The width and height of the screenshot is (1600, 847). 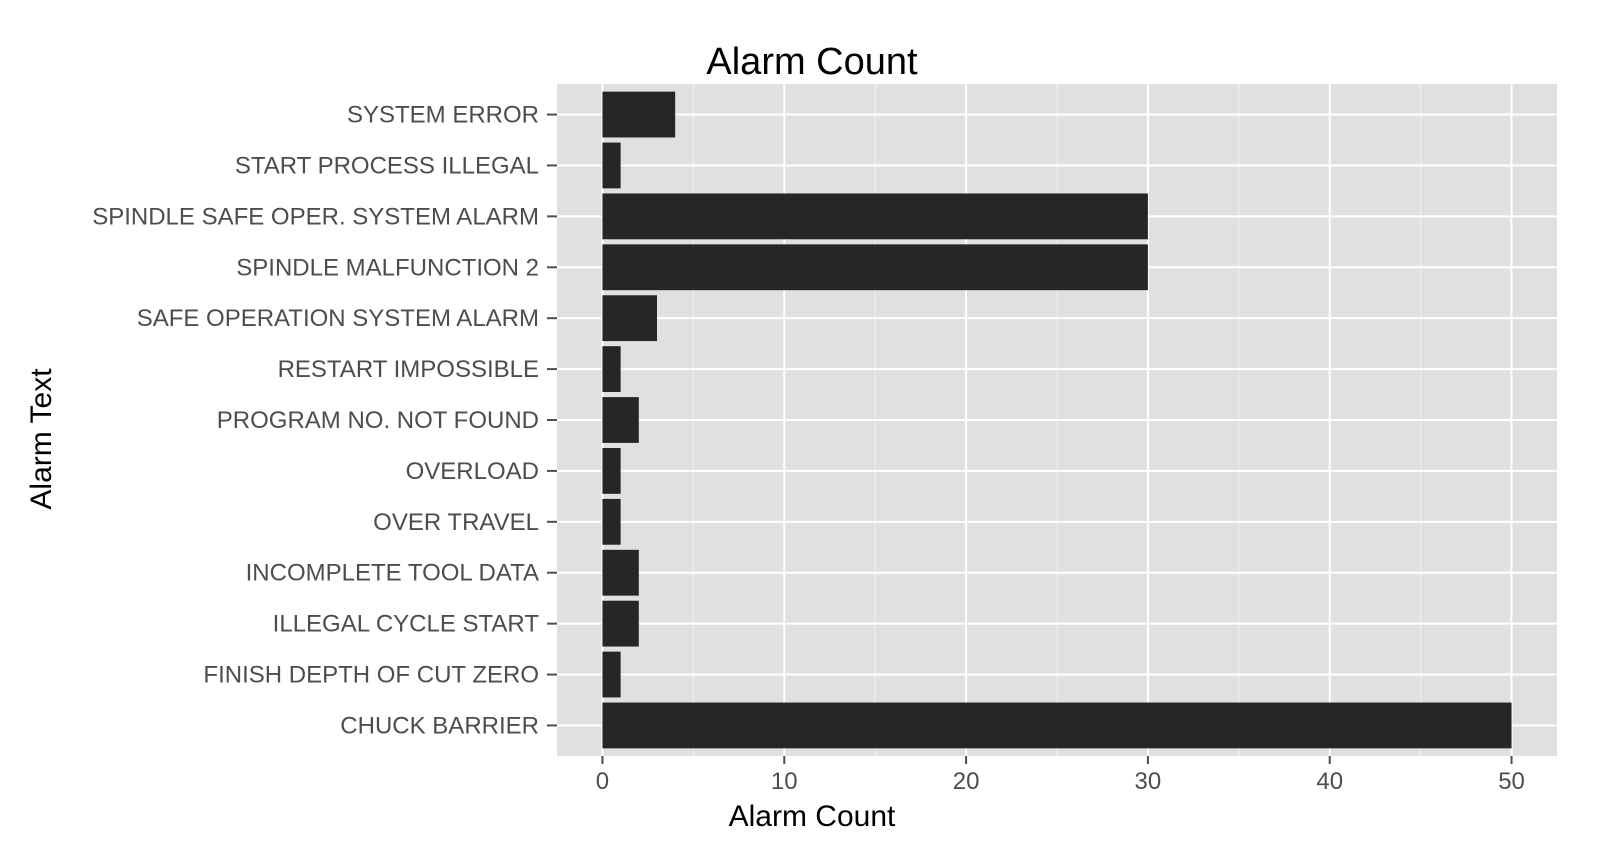 I want to click on y-tick-label: OVERLOAD, so click(x=472, y=471).